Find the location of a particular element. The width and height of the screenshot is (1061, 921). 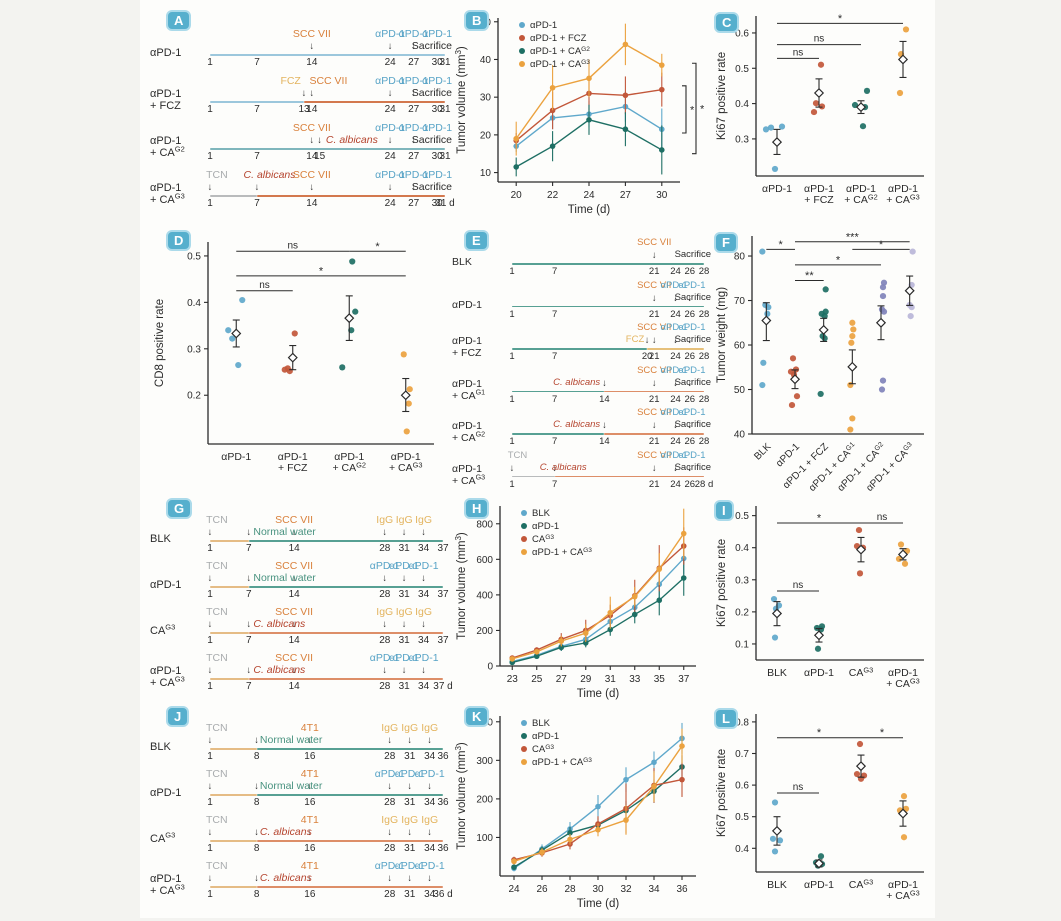

day-tick-label: 7 is located at coordinates (249, 548).